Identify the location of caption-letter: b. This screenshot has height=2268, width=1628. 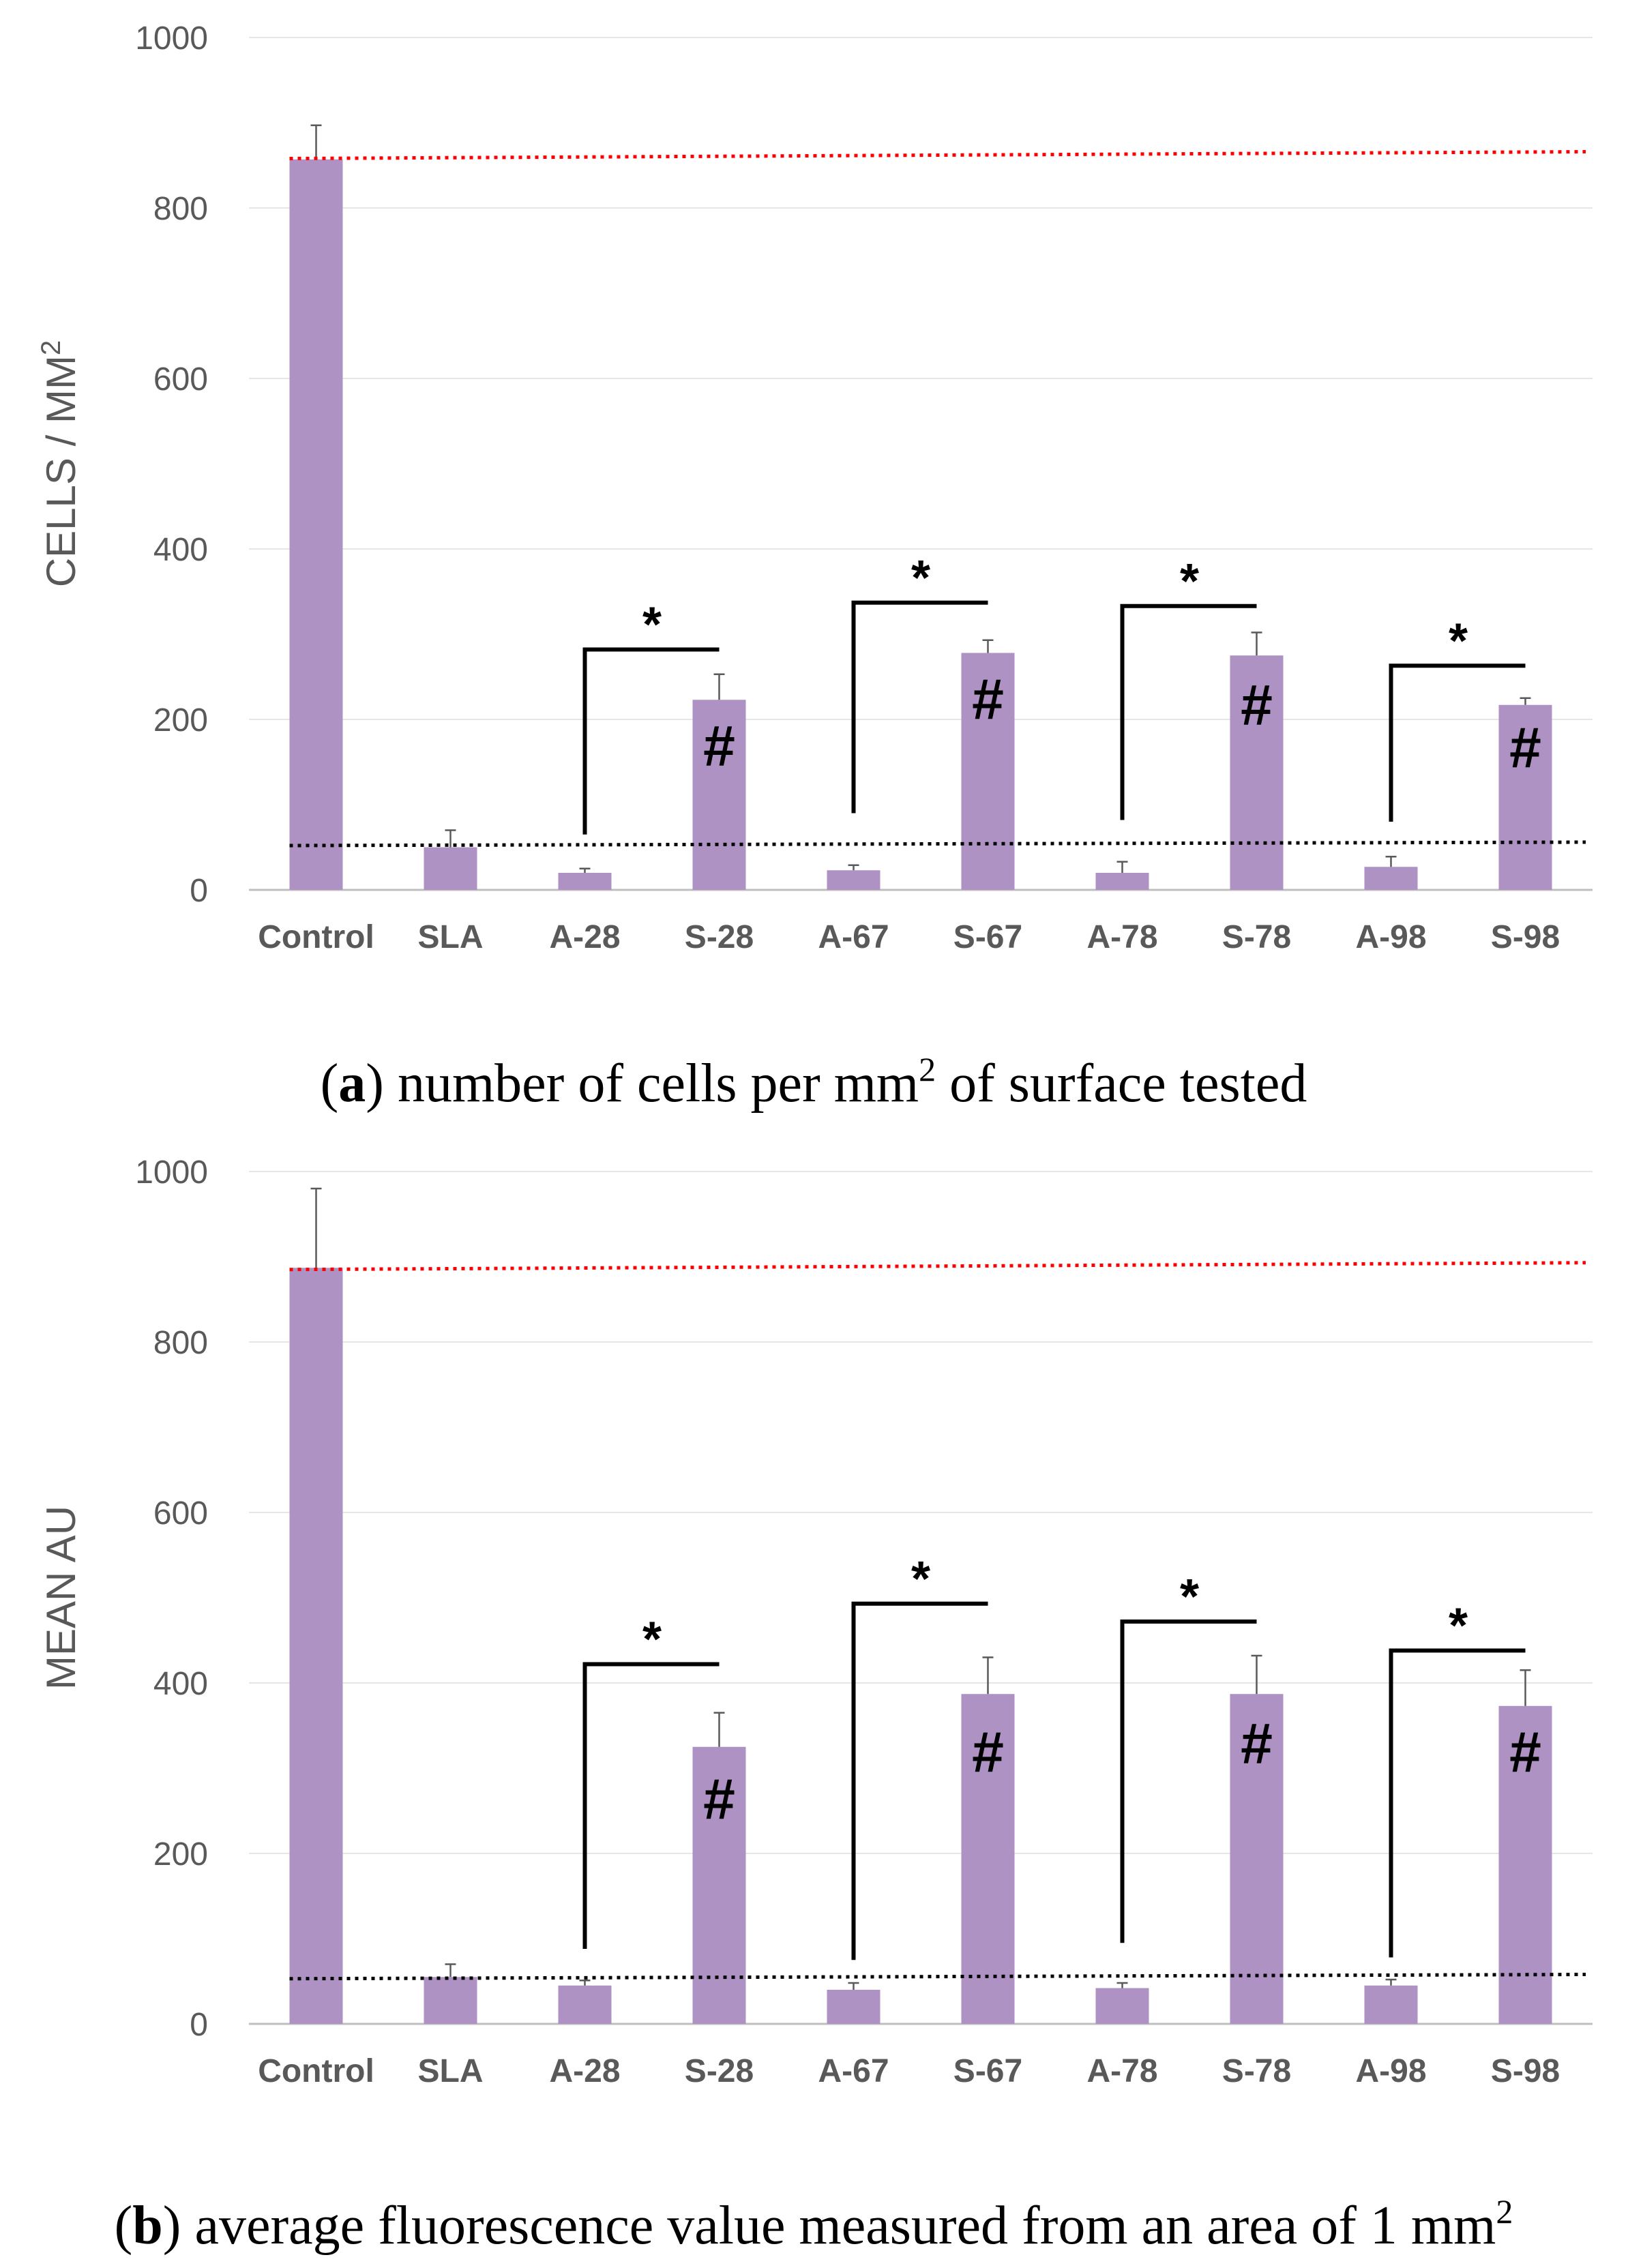
(148, 2226).